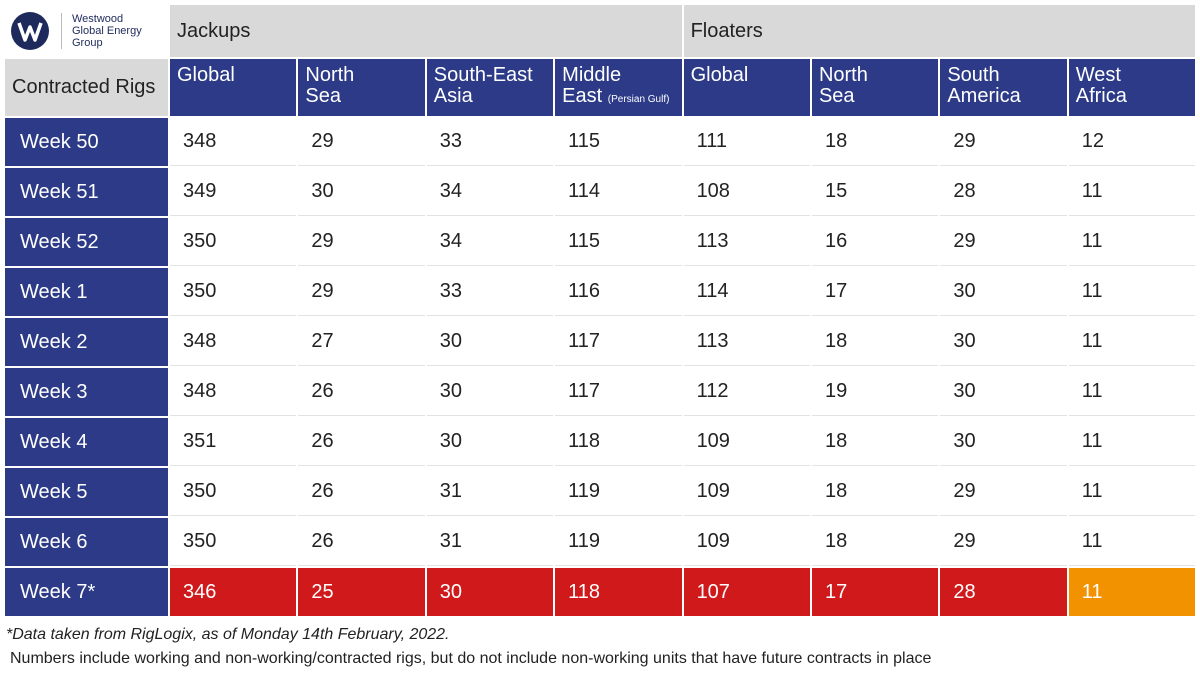  What do you see at coordinates (206, 75) in the screenshot?
I see `column-header-text: Global` at bounding box center [206, 75].